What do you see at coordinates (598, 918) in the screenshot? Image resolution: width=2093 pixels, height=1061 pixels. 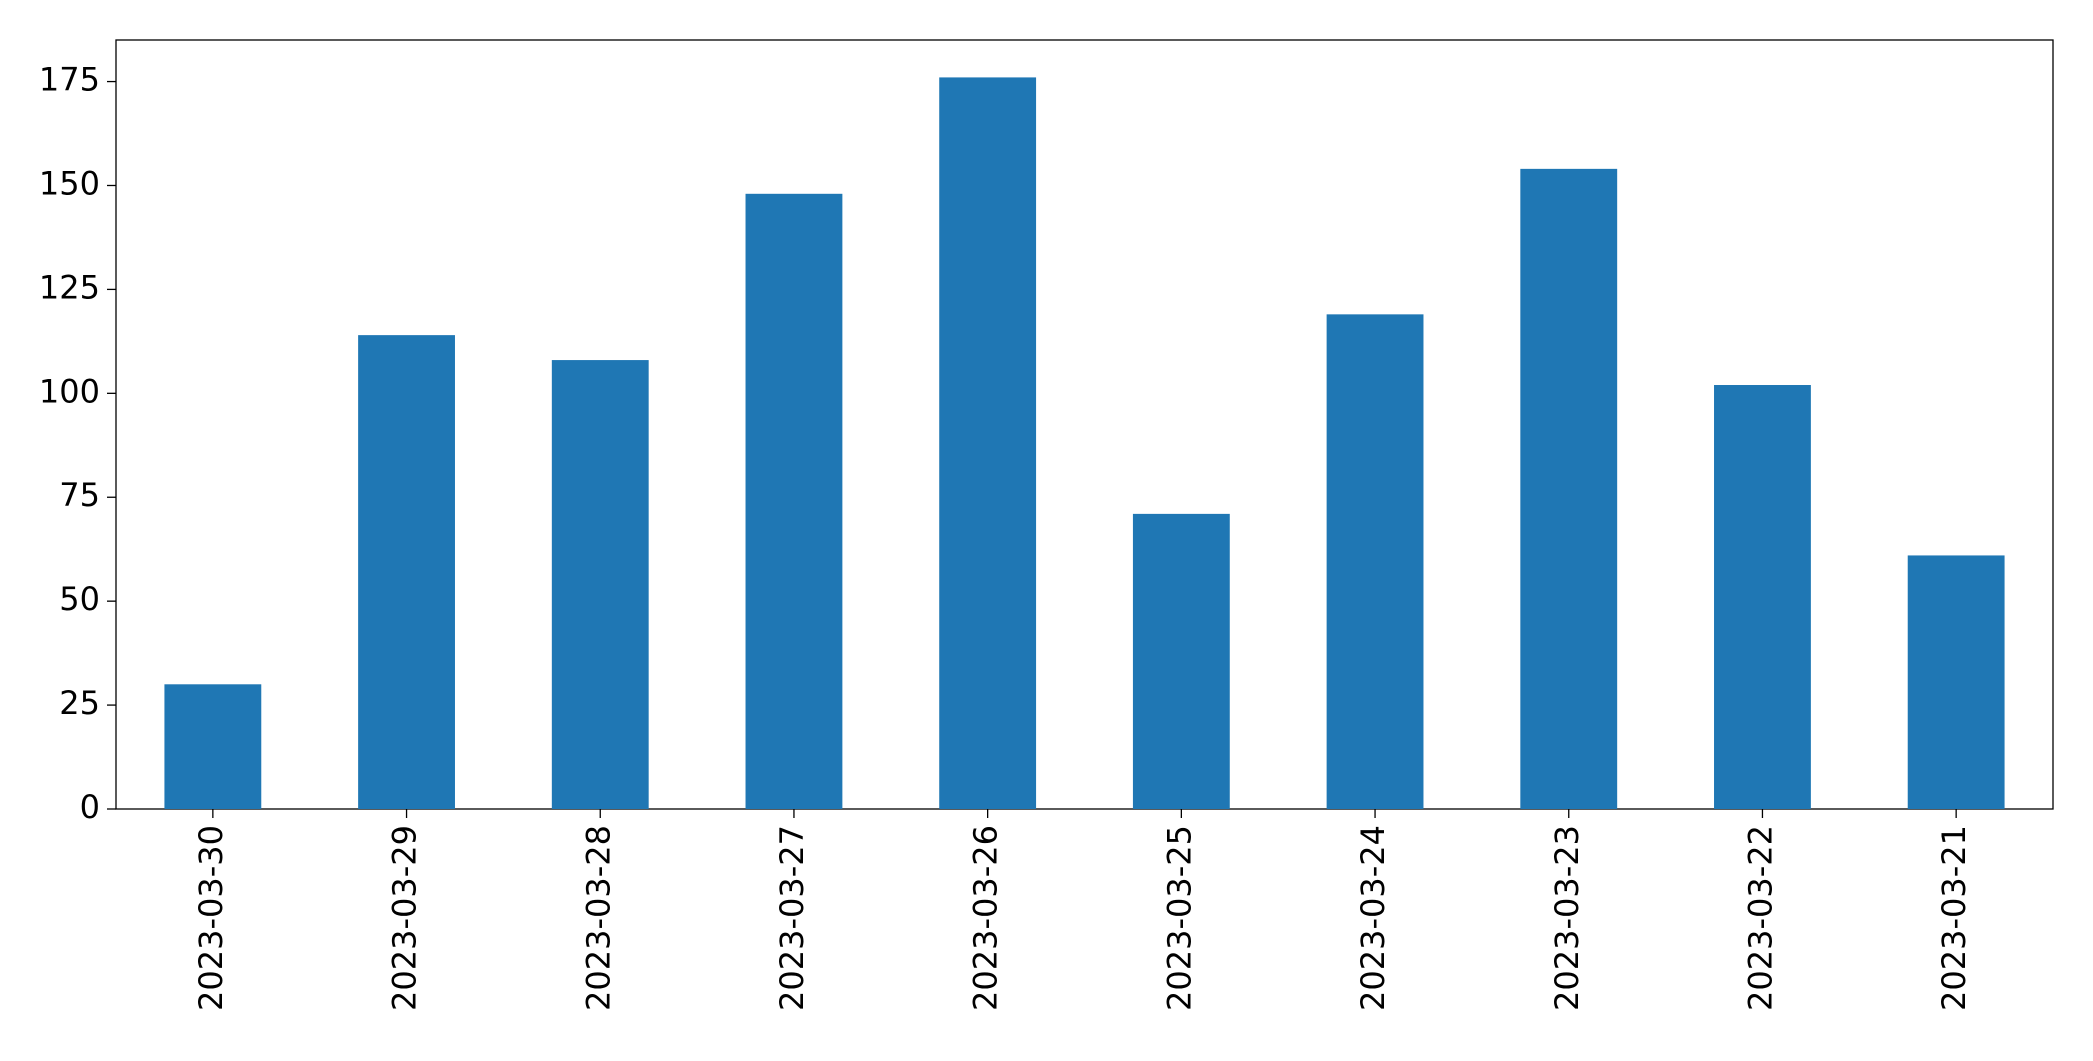 I see `x-tick-label: 2023-03-28` at bounding box center [598, 918].